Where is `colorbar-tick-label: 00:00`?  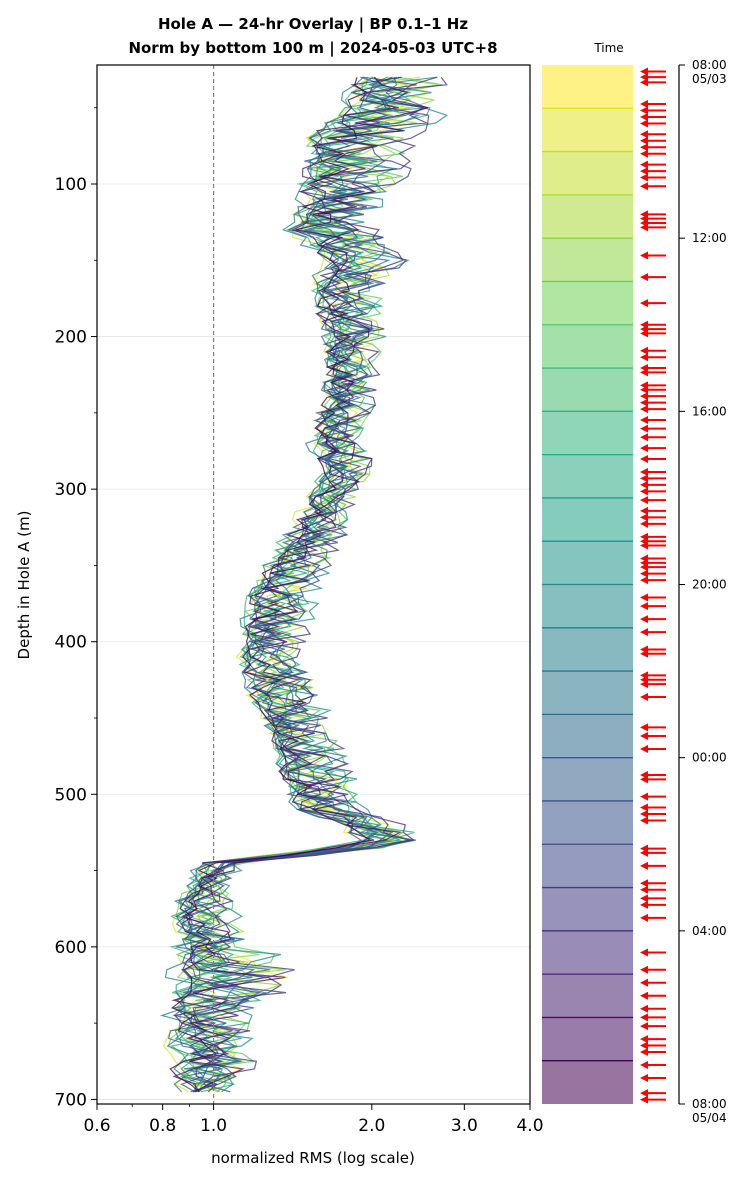 colorbar-tick-label: 00:00 is located at coordinates (709, 758).